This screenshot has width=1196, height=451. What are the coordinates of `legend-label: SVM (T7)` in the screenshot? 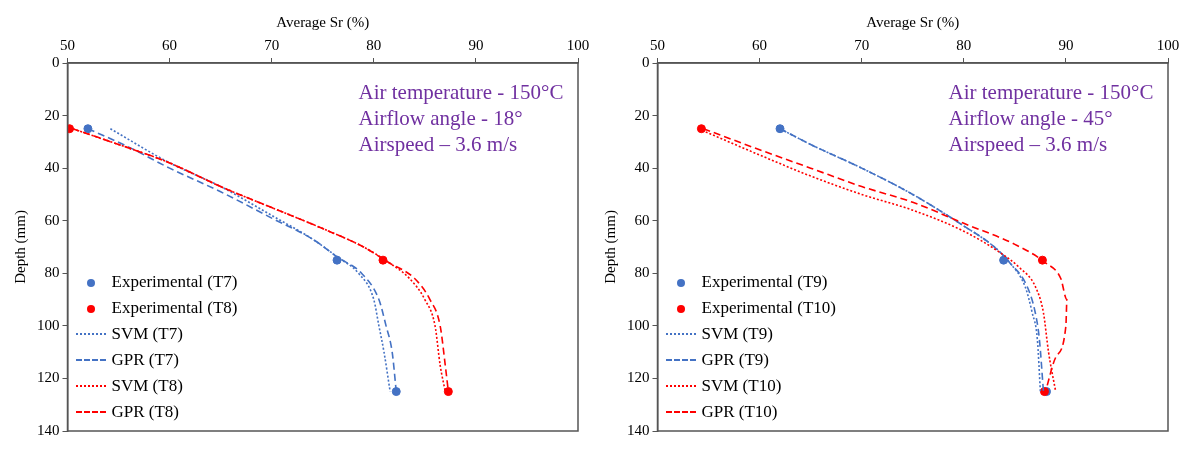 It's located at (147, 334).